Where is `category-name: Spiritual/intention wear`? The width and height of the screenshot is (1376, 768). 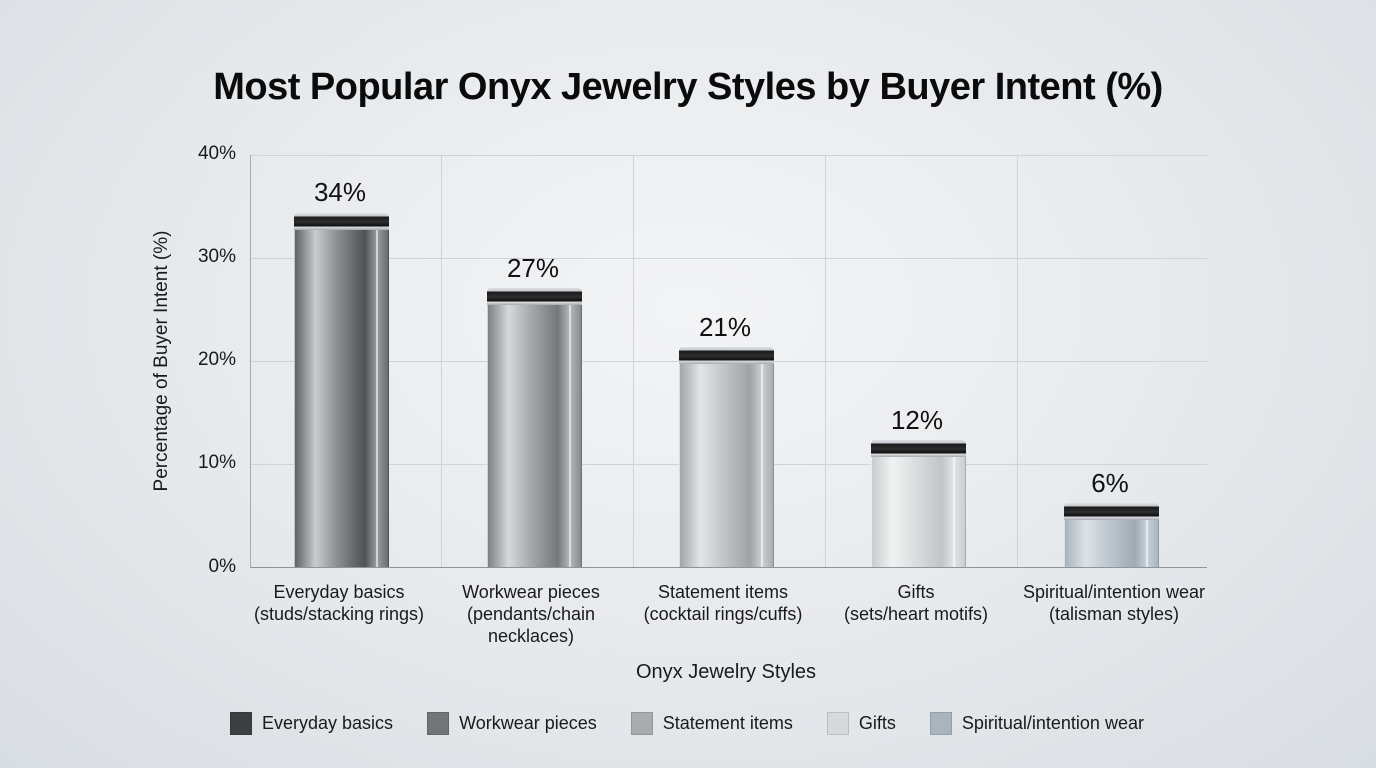 category-name: Spiritual/intention wear is located at coordinates (1114, 592).